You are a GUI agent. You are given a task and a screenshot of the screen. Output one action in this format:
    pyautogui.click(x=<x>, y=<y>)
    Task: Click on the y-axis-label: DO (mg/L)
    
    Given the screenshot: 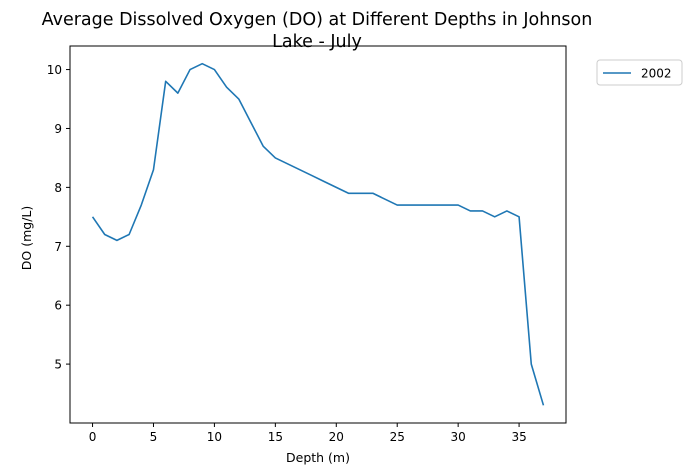 What is the action you would take?
    pyautogui.click(x=26, y=238)
    